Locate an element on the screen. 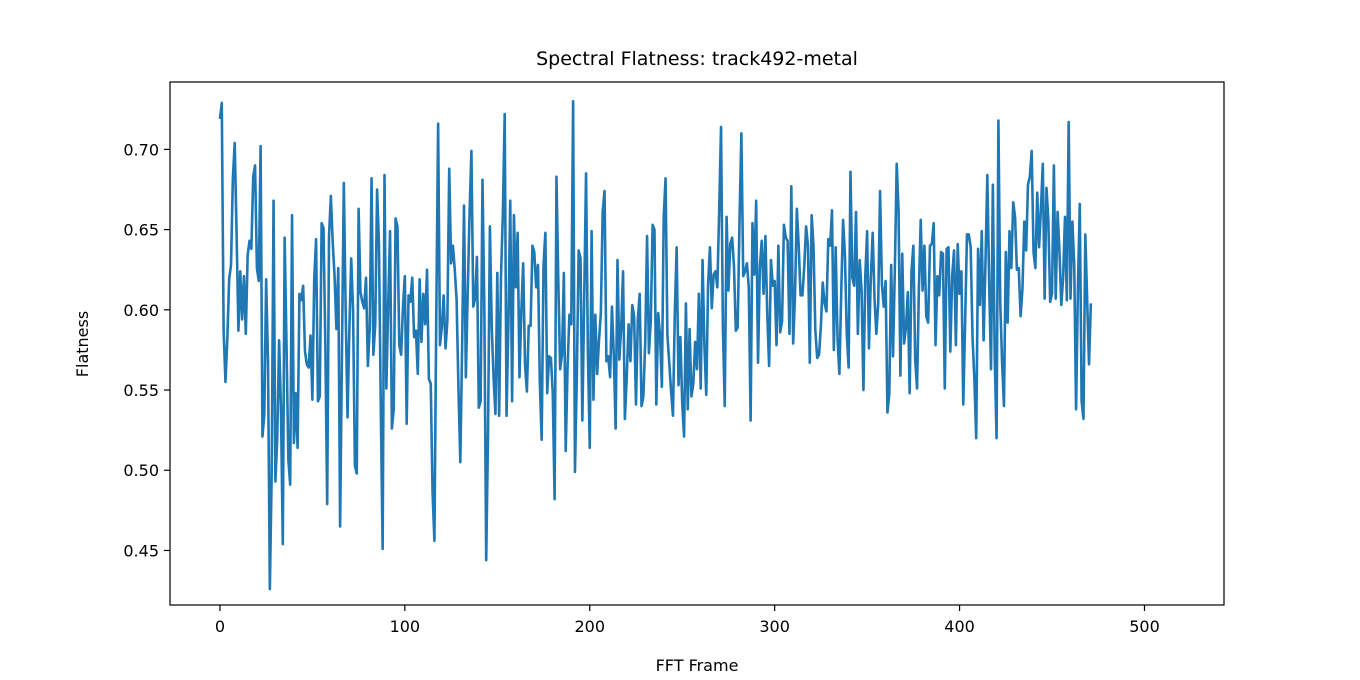  y-tick-label: 0.55 is located at coordinates (141, 390).